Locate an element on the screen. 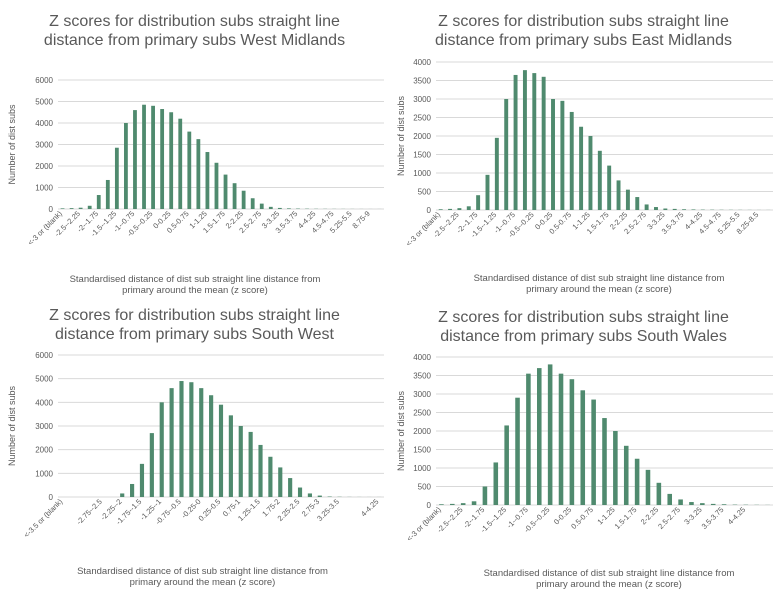 The height and width of the screenshot is (591, 778). x-tick-label: 0.25-0.5 is located at coordinates (210, 510).